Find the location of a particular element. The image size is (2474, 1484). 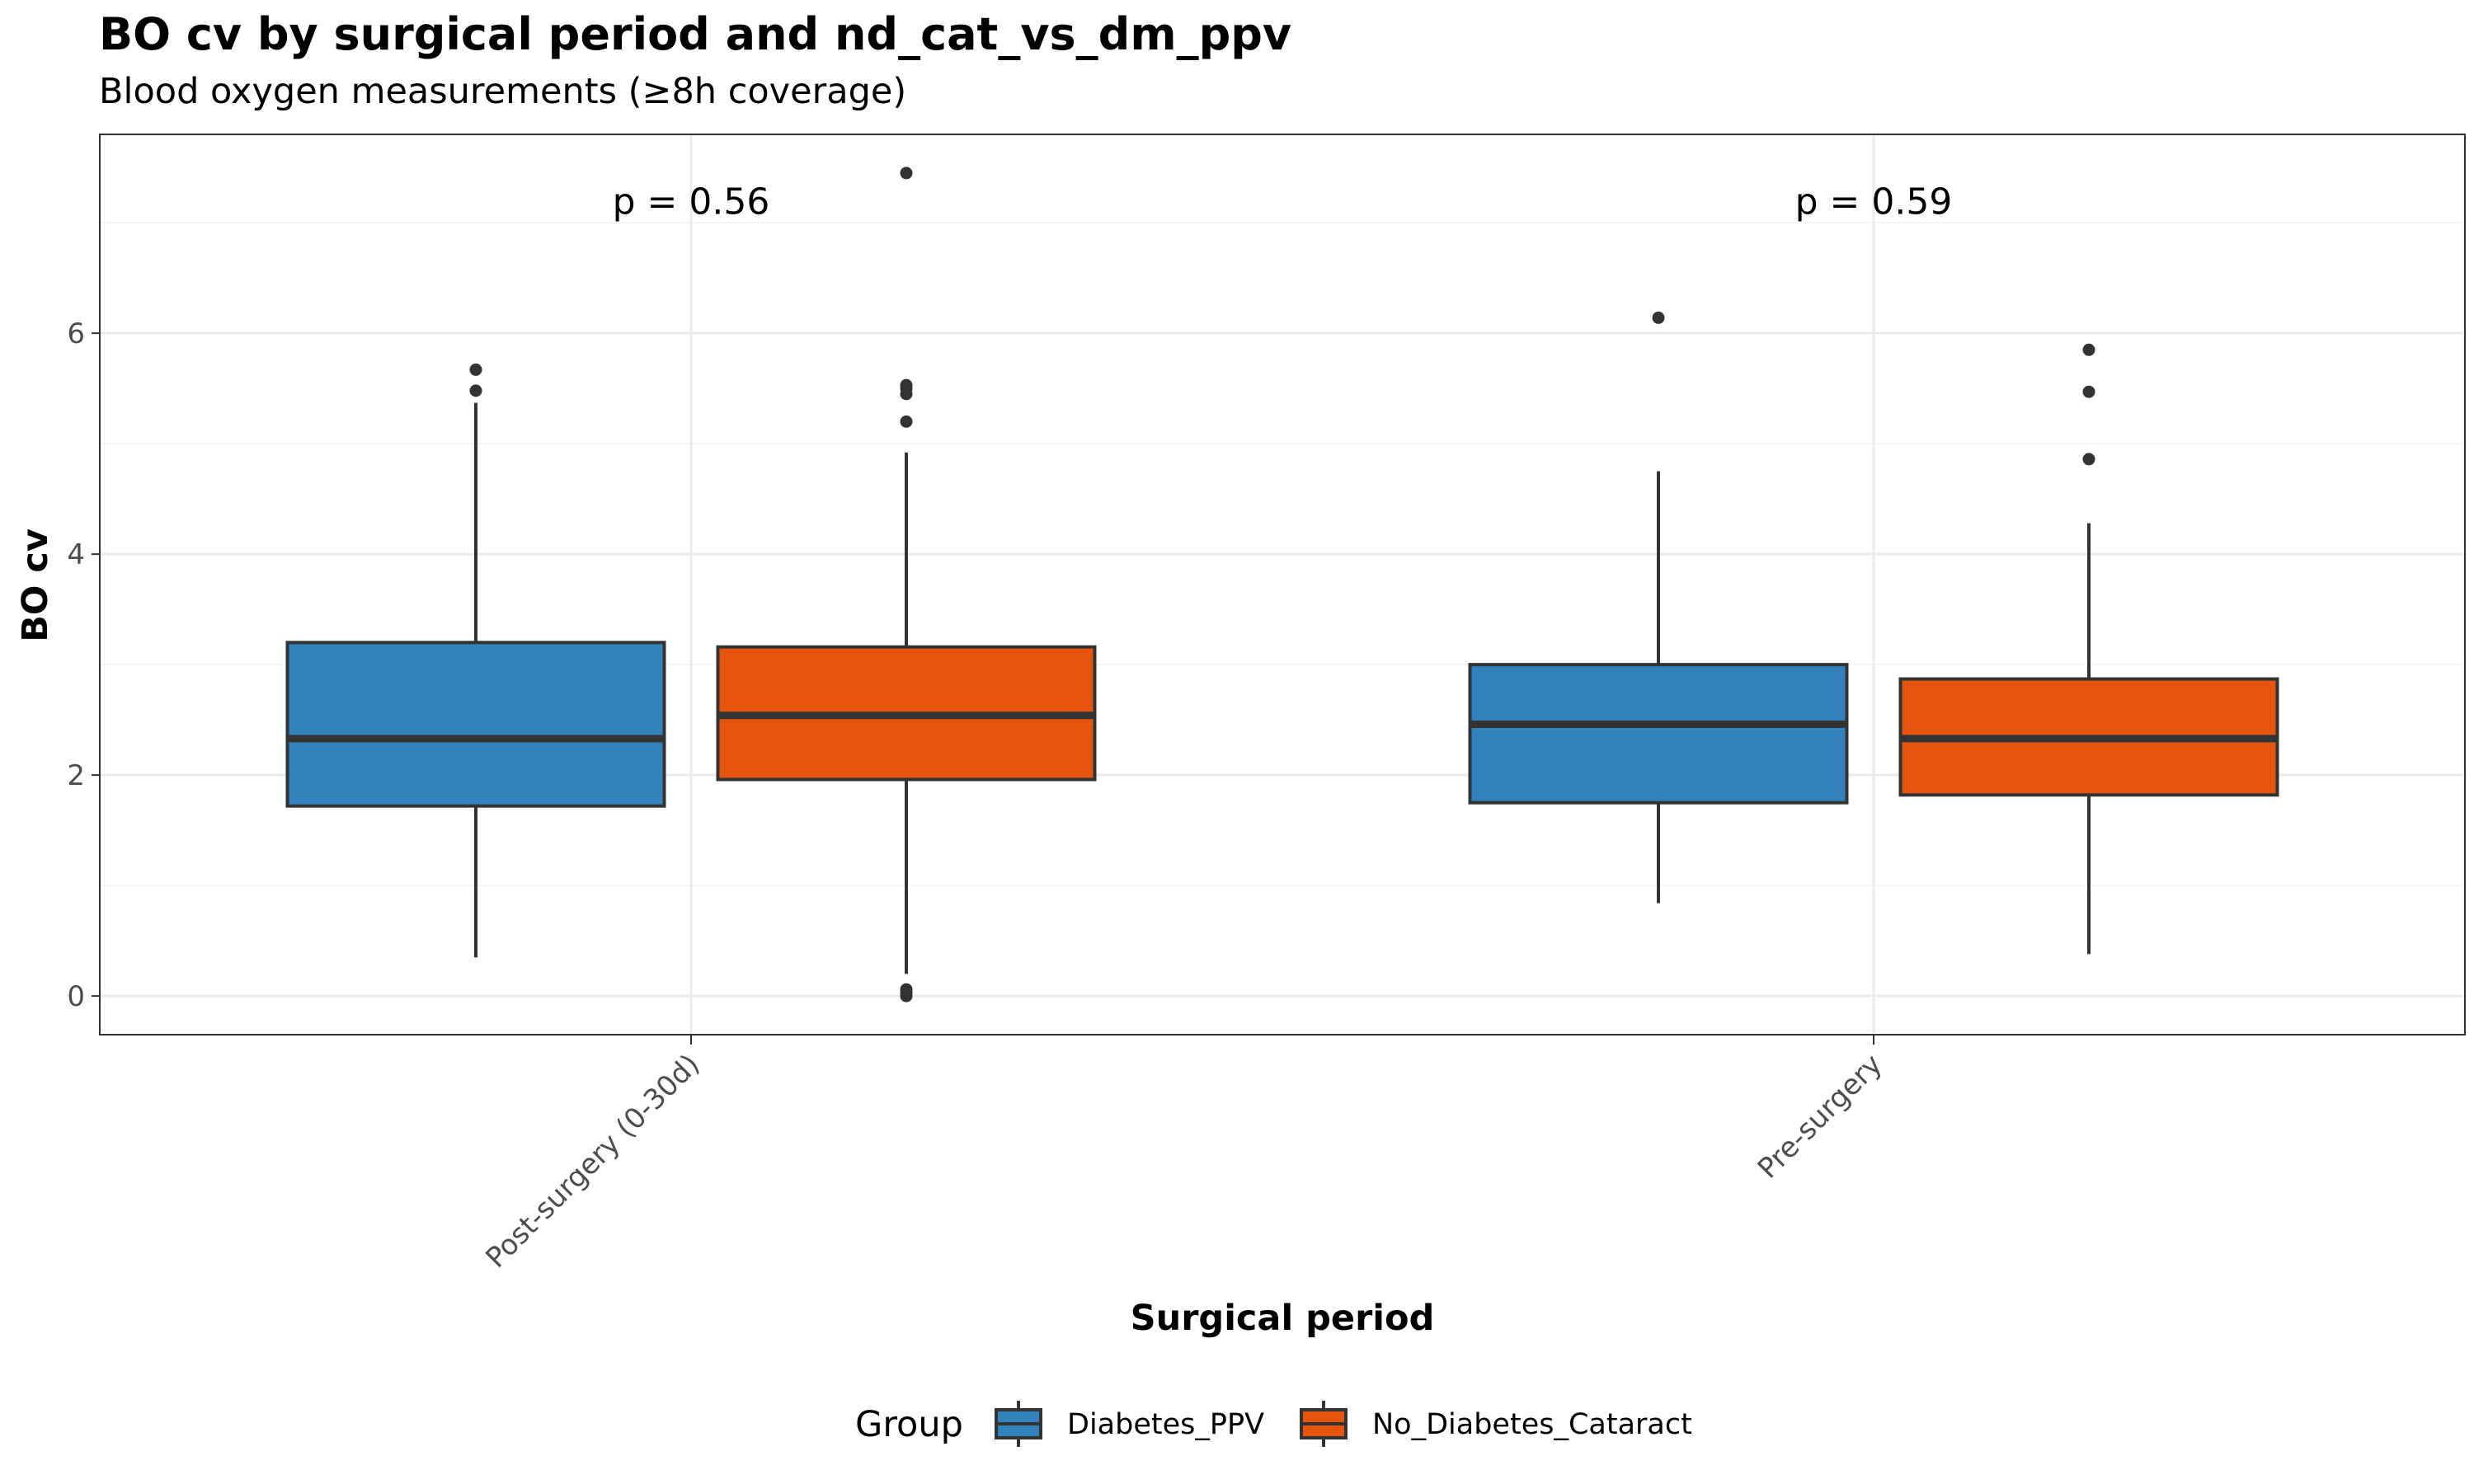

y-tick-label: 6 is located at coordinates (76, 333).